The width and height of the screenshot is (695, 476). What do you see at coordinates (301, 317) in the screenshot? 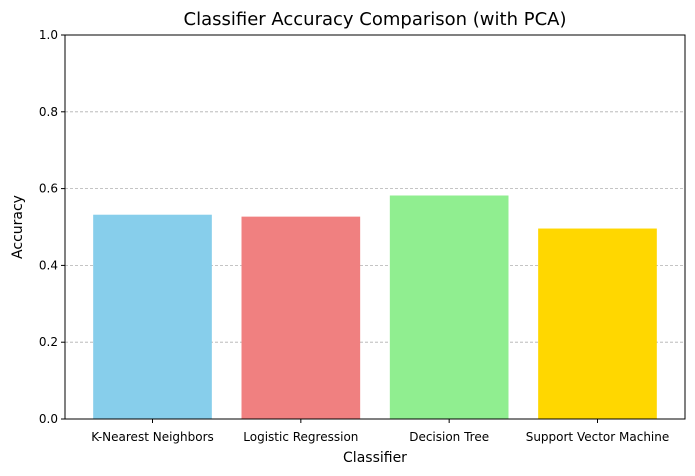
I see `bar-logistic-regression` at bounding box center [301, 317].